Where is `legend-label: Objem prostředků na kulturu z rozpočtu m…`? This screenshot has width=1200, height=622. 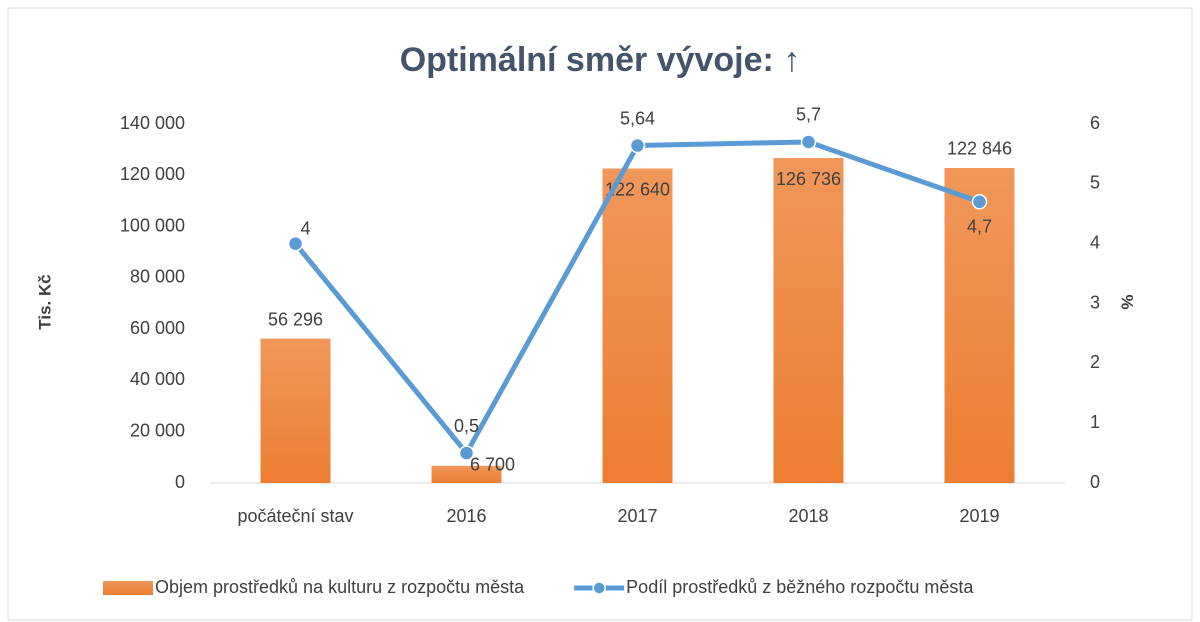
legend-label: Objem prostředků na kulturu z rozpočtu m… is located at coordinates (340, 587).